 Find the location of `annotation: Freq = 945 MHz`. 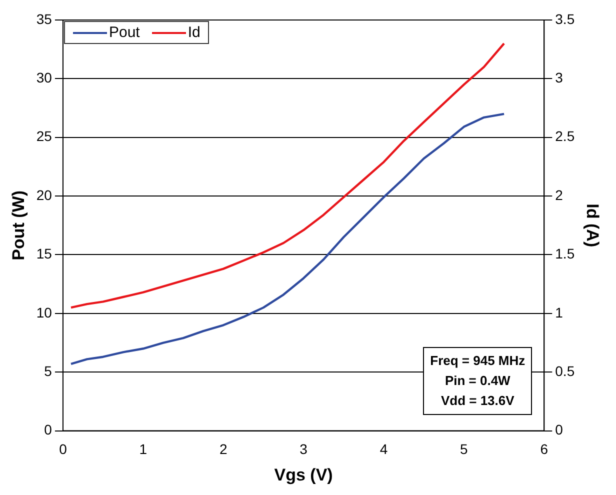

annotation: Freq = 945 MHz is located at coordinates (478, 361).